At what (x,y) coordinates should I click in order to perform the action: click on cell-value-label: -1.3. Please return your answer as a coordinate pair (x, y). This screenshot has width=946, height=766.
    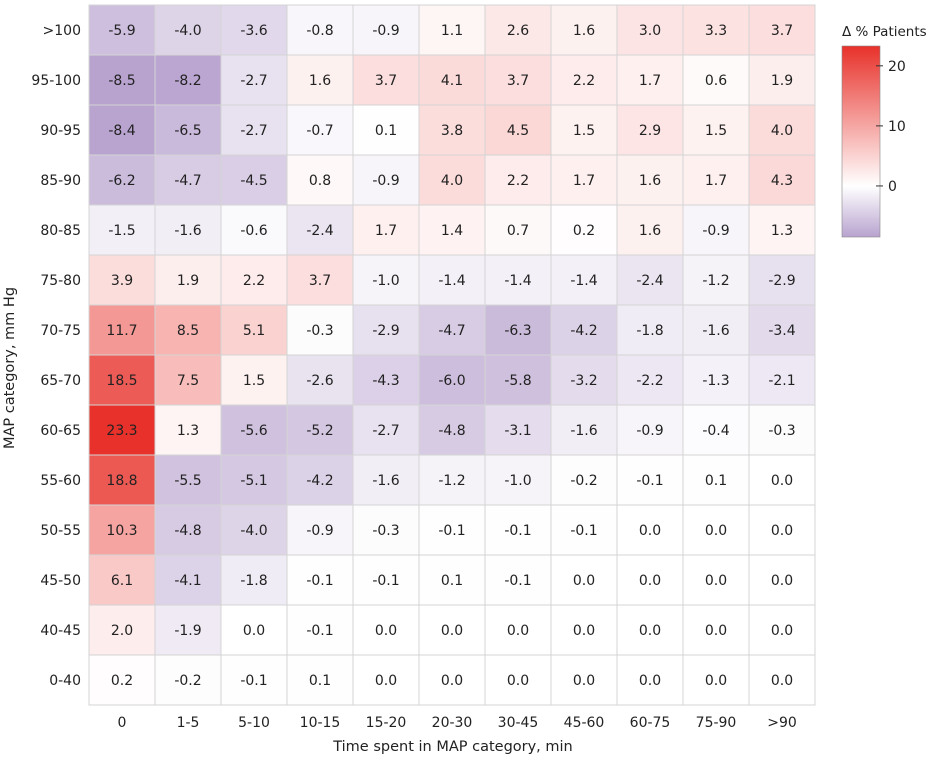
    Looking at the image, I should click on (715, 381).